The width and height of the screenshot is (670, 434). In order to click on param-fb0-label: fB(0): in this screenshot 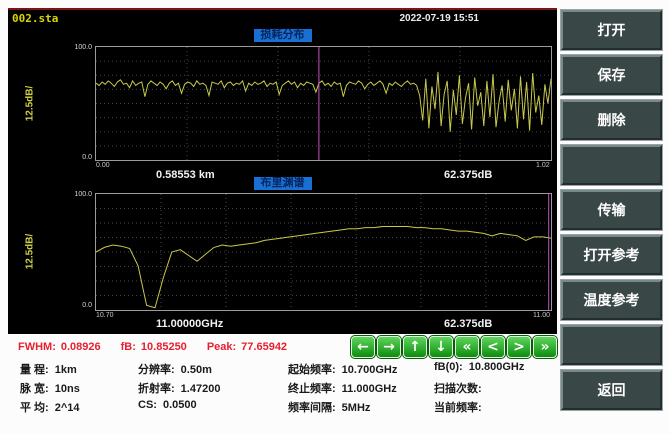, I will do `click(448, 367)`.